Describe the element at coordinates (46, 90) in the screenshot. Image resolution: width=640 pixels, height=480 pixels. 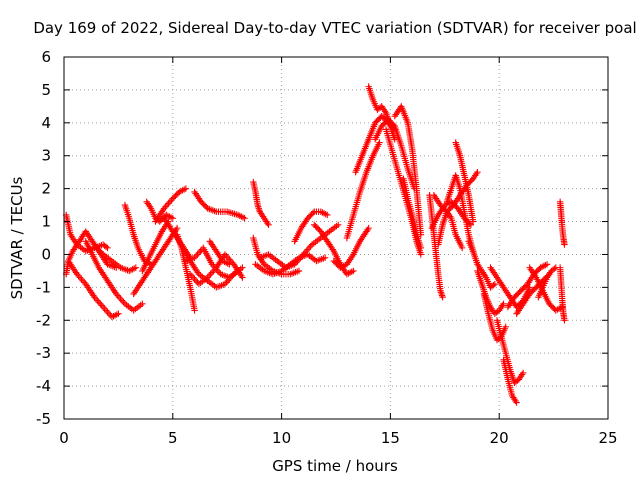
I see `y-tick-label: 5` at that location.